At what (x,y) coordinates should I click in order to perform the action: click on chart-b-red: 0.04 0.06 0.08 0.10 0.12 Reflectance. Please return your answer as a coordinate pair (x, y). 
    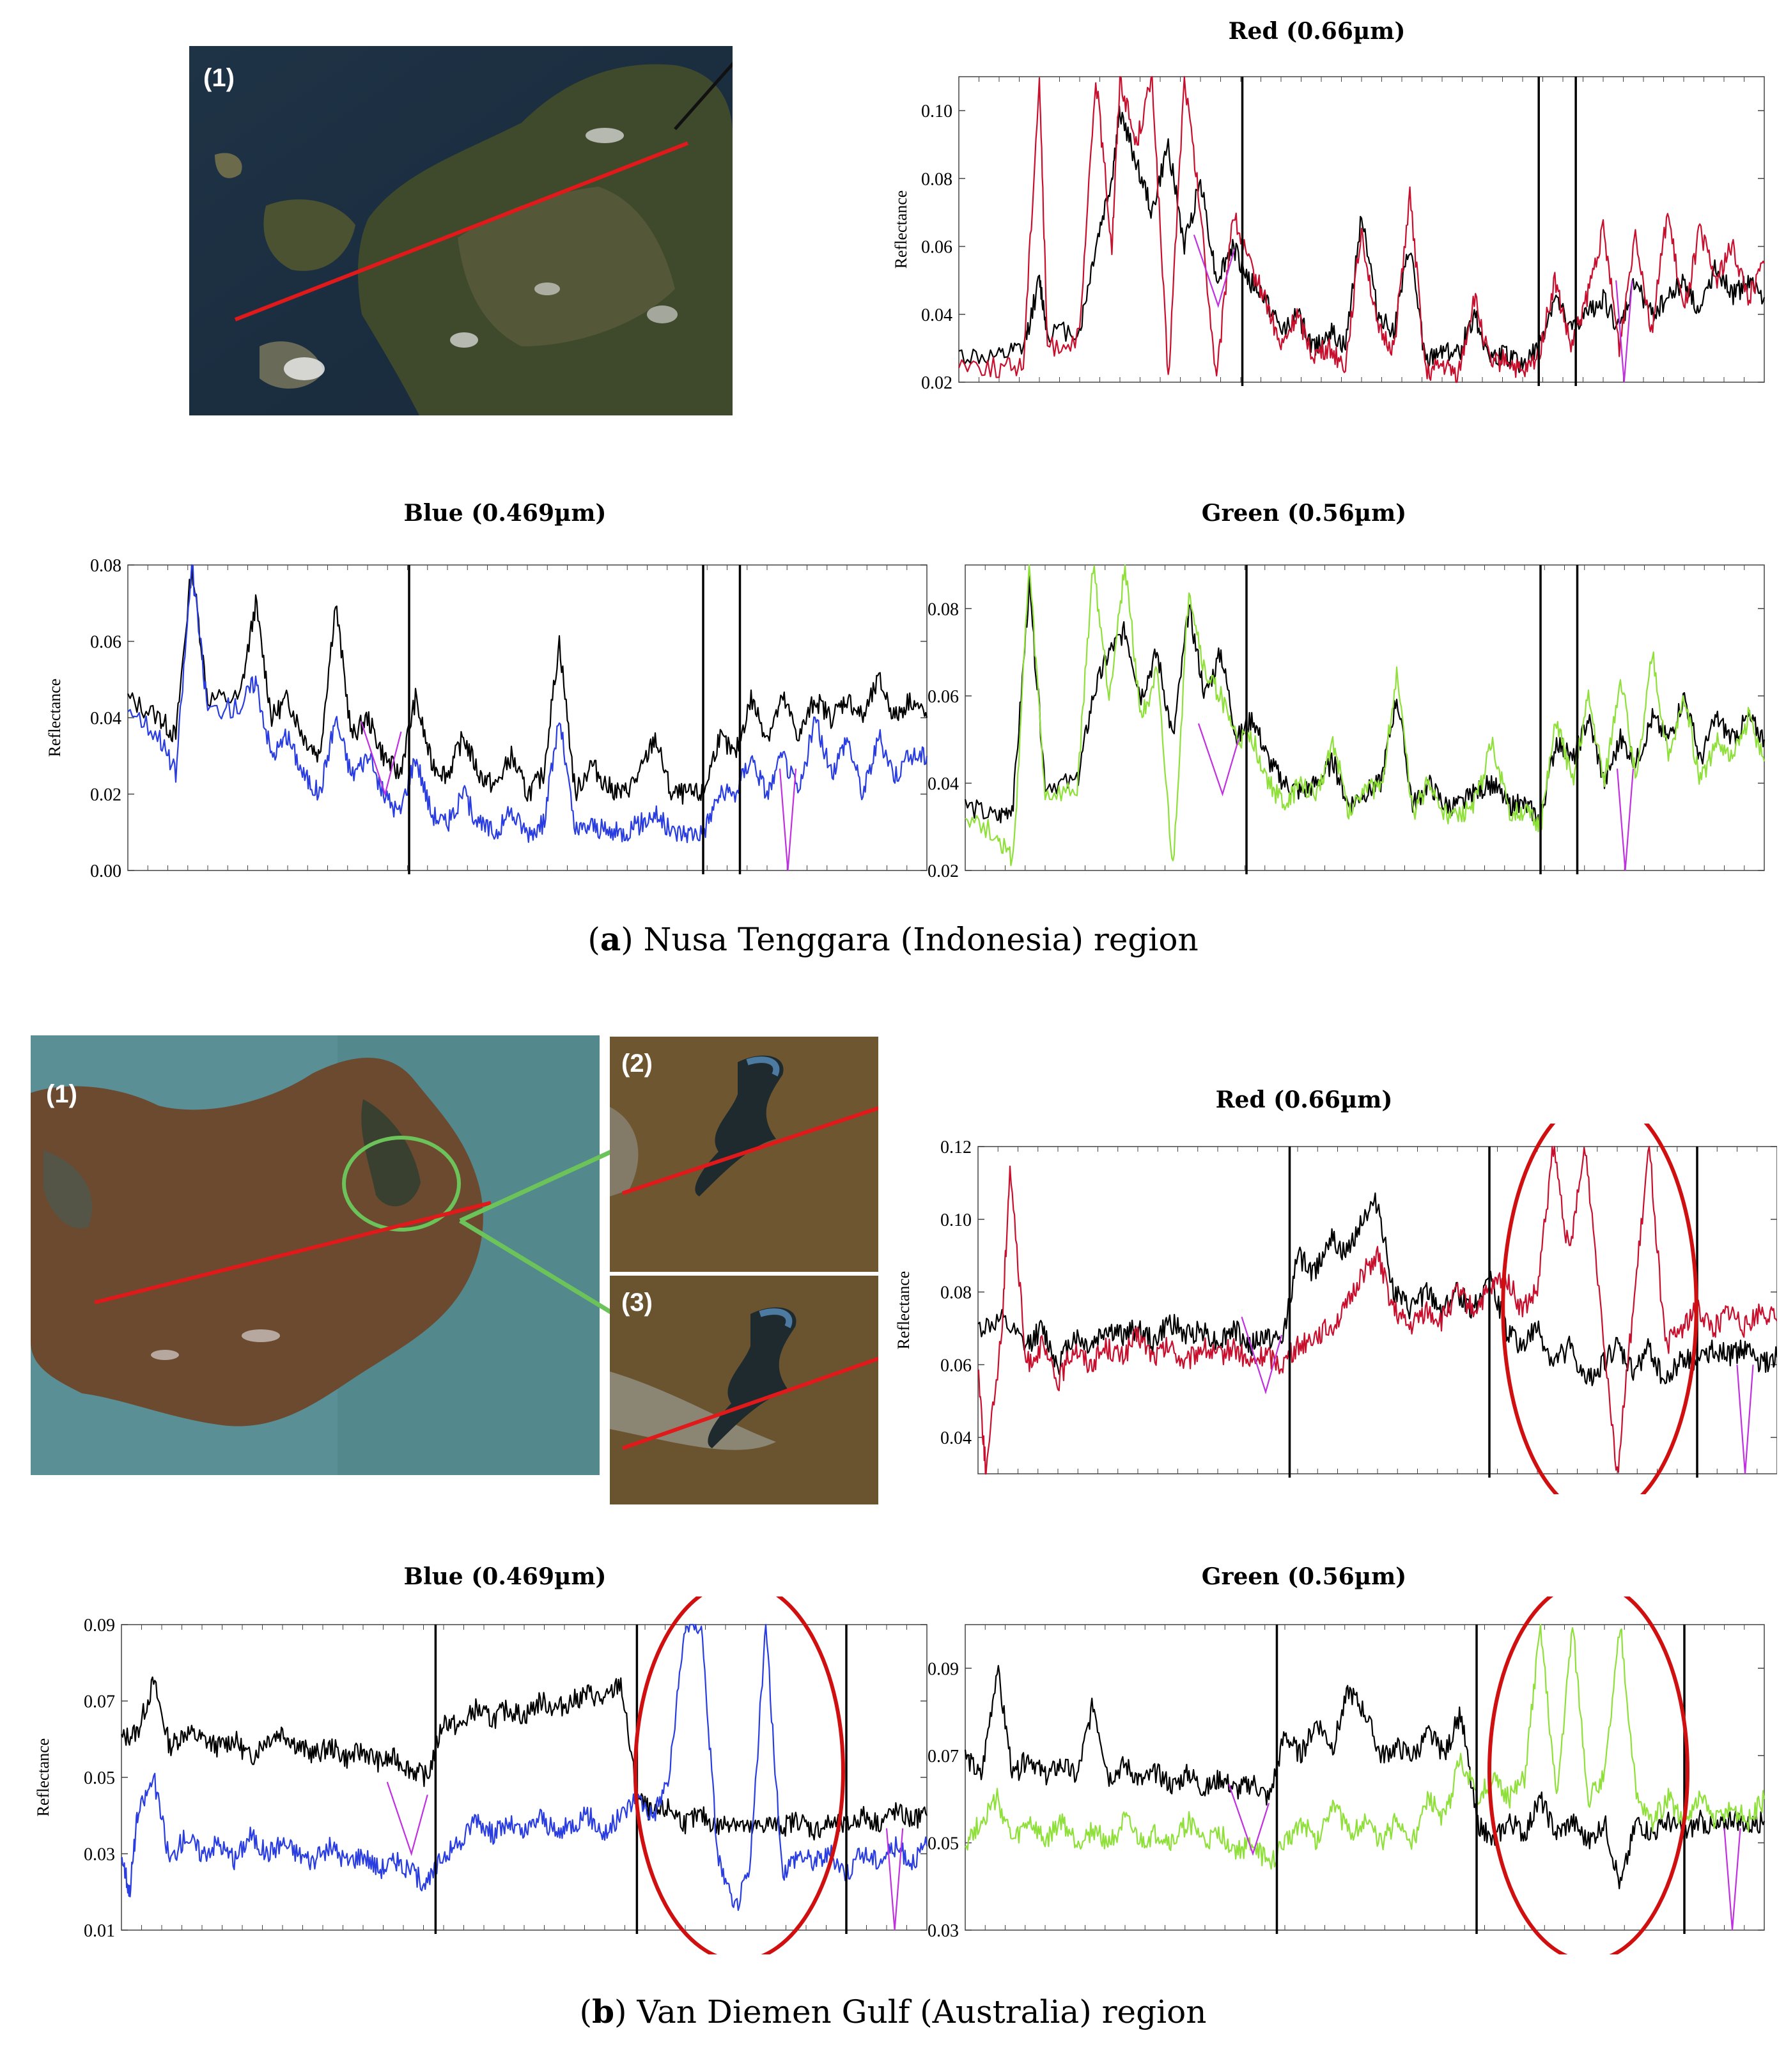
    Looking at the image, I should click on (1335, 1309).